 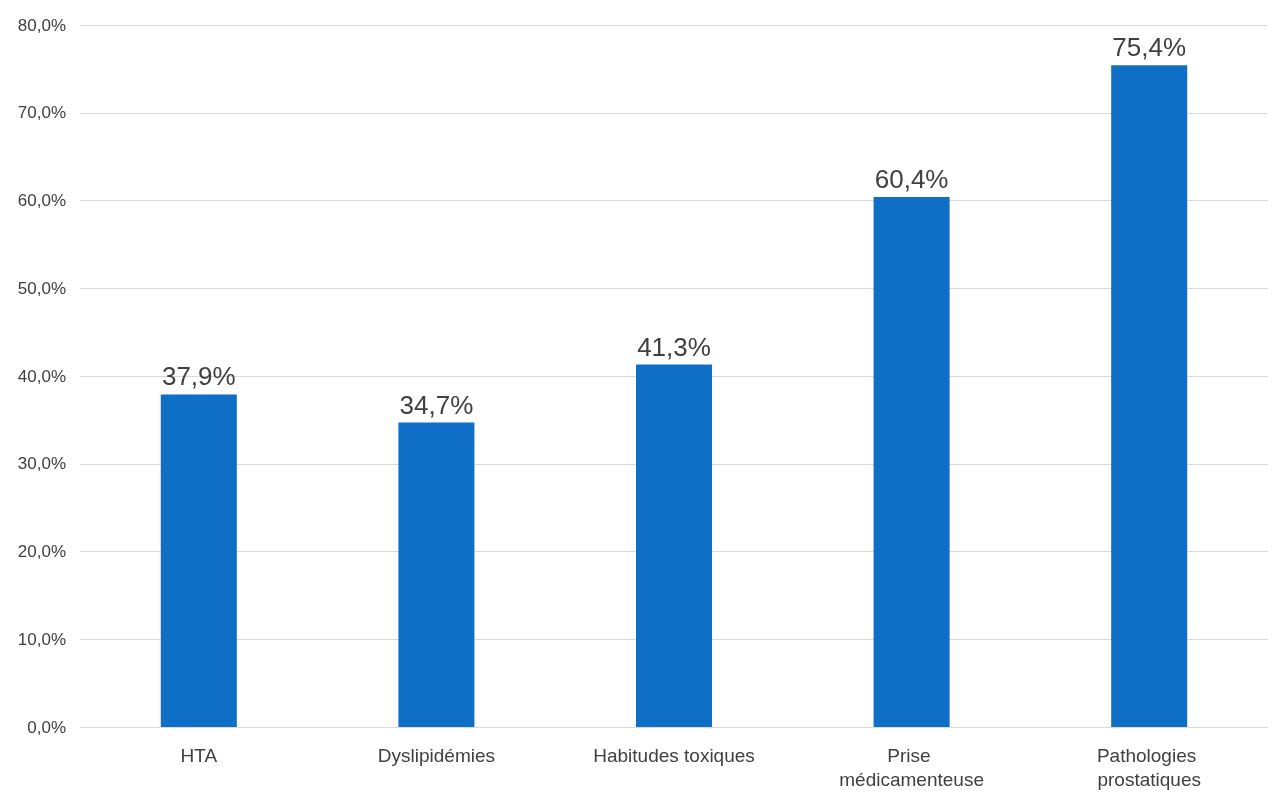 What do you see at coordinates (436, 404) in the screenshot?
I see `data-label: 34,7%` at bounding box center [436, 404].